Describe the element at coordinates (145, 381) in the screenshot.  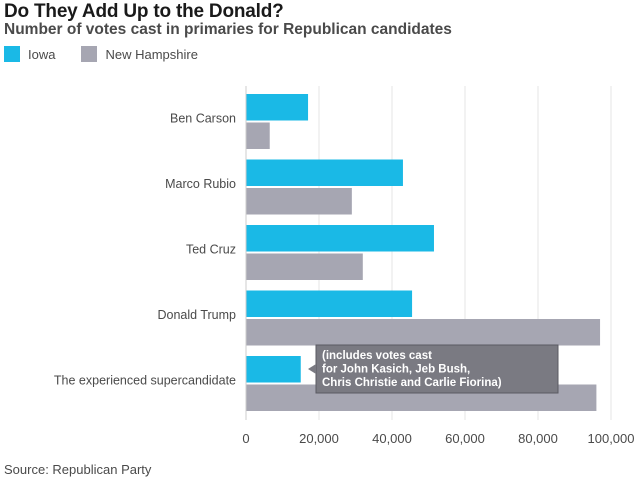
I see `category-label-the-experienced-supercandidate: The experienced supercandidate` at that location.